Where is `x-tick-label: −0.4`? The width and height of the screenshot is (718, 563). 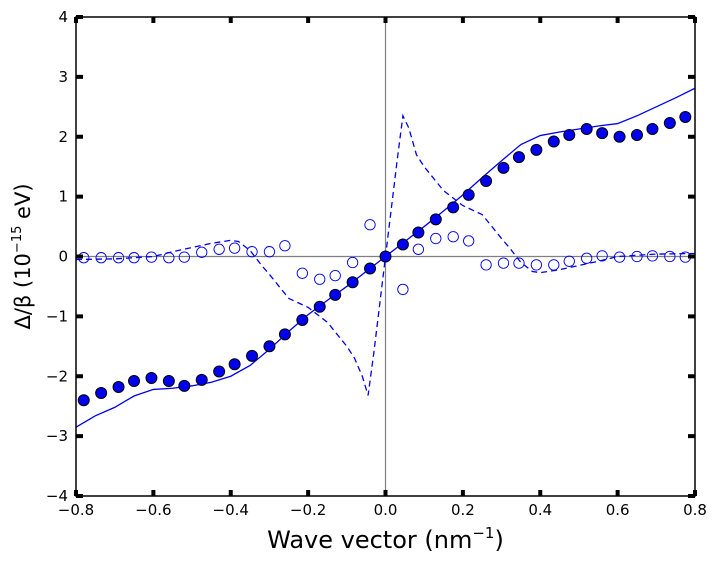
x-tick-label: −0.4 is located at coordinates (231, 510).